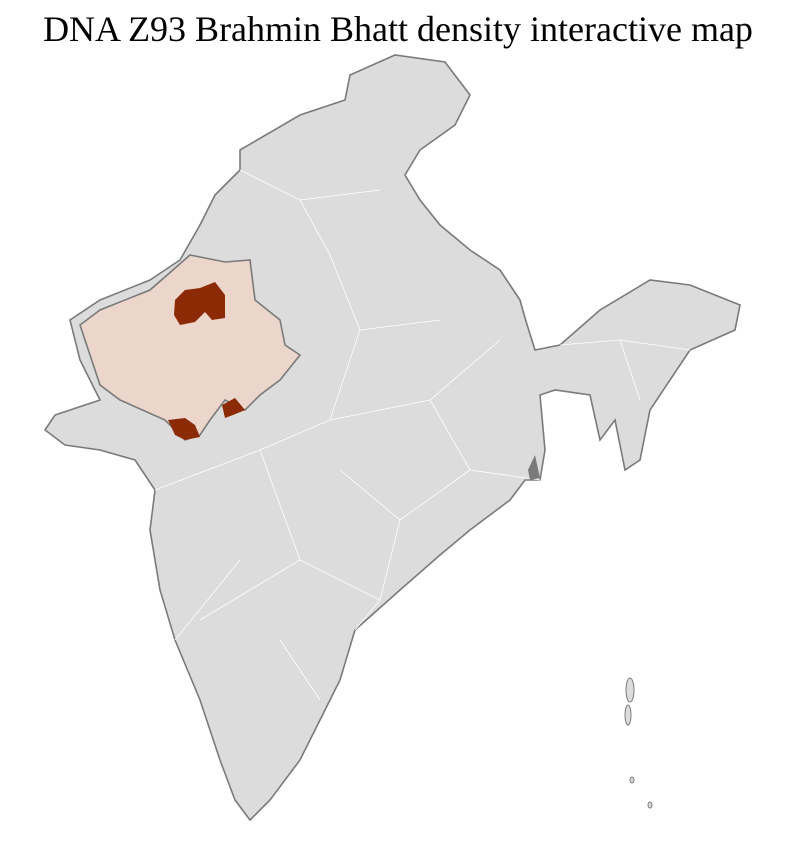 The image size is (796, 841). Describe the element at coordinates (534, 467) in the screenshot. I see `sundarbans-coast` at that location.